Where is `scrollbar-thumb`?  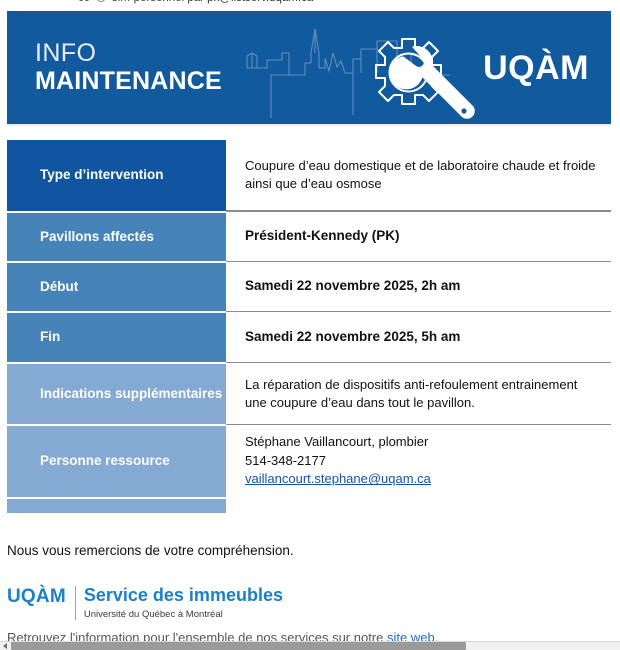 scrollbar-thumb is located at coordinates (238, 646).